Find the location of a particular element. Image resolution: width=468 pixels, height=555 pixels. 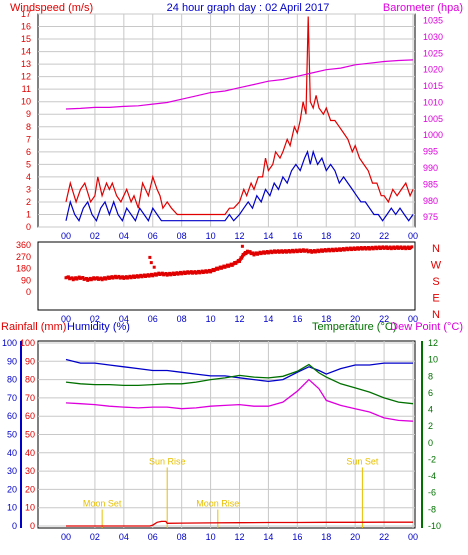

astro-annotation: Sun Set is located at coordinates (362, 461).